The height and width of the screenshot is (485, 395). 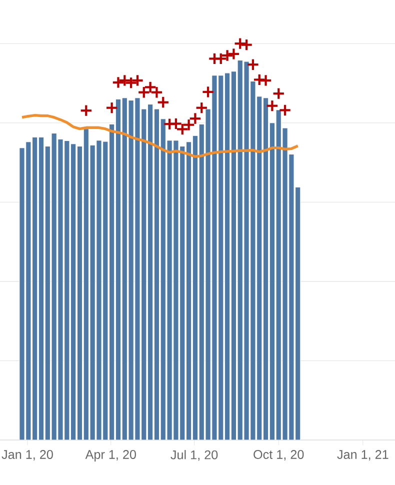 I want to click on x-tick-label: Apr 1, 20, so click(x=110, y=456).